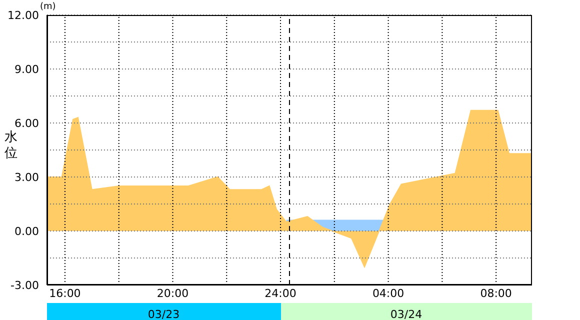 This screenshot has width=580, height=320. I want to click on y-tick-label: 3.00, so click(26, 177).